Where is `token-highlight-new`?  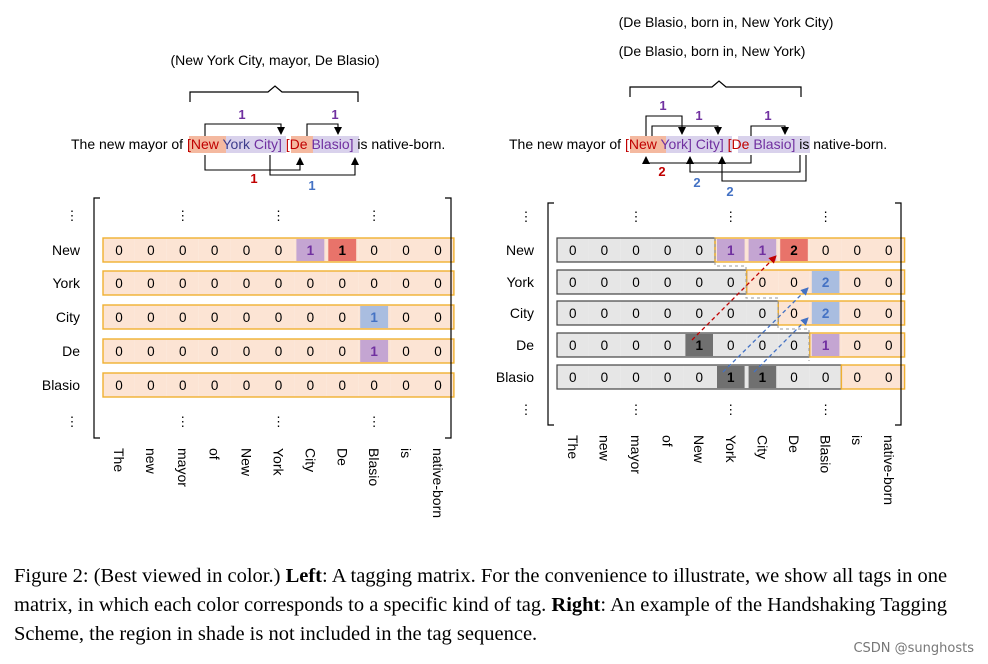
token-highlight-new is located at coordinates (648, 144).